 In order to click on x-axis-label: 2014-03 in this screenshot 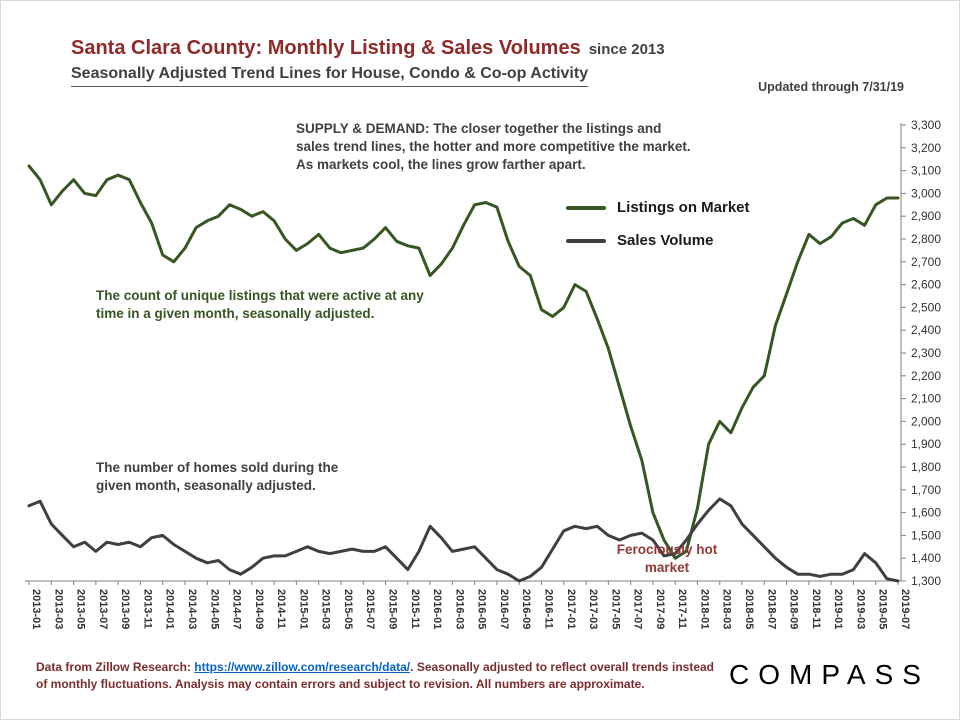, I will do `click(192, 609)`.